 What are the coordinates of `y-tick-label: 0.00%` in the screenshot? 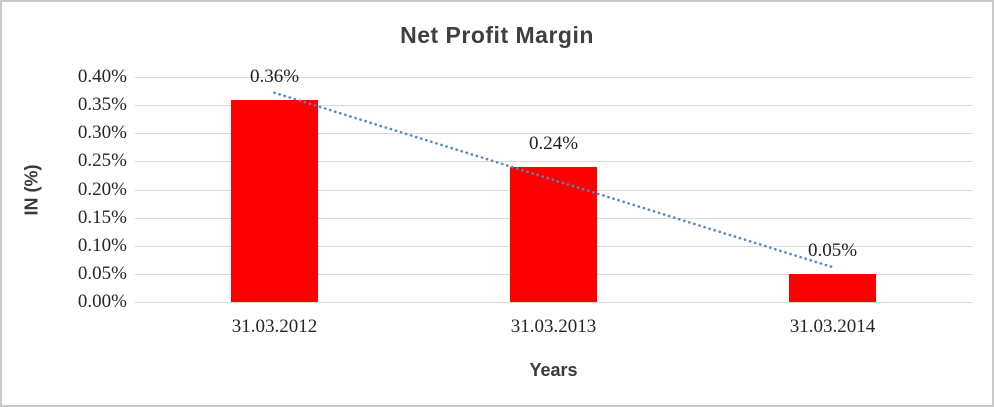 It's located at (102, 301).